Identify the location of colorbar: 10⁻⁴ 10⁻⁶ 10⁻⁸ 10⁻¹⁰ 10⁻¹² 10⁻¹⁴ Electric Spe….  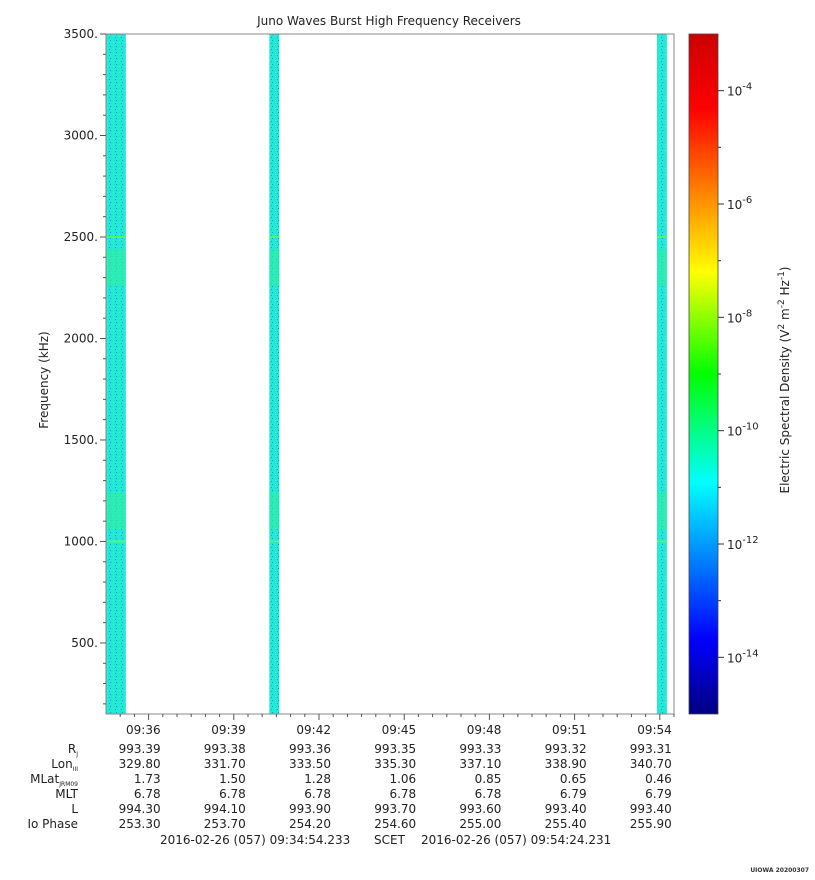
(740, 374).